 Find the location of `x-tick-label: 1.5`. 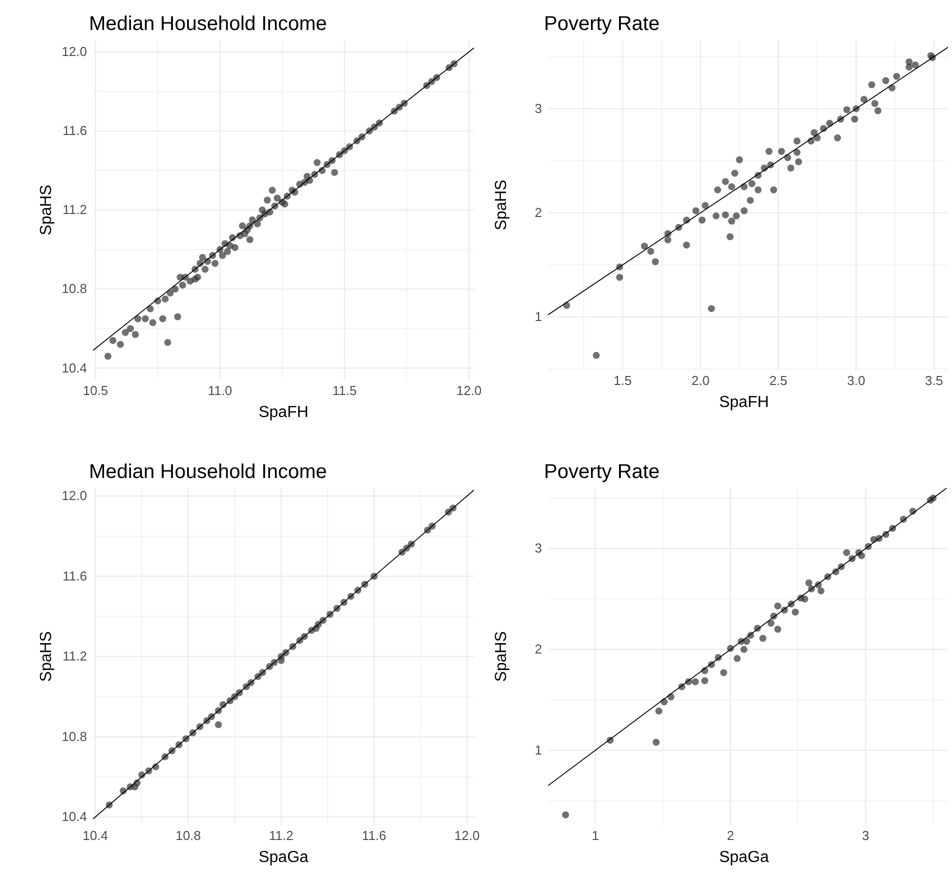

x-tick-label: 1.5 is located at coordinates (623, 380).